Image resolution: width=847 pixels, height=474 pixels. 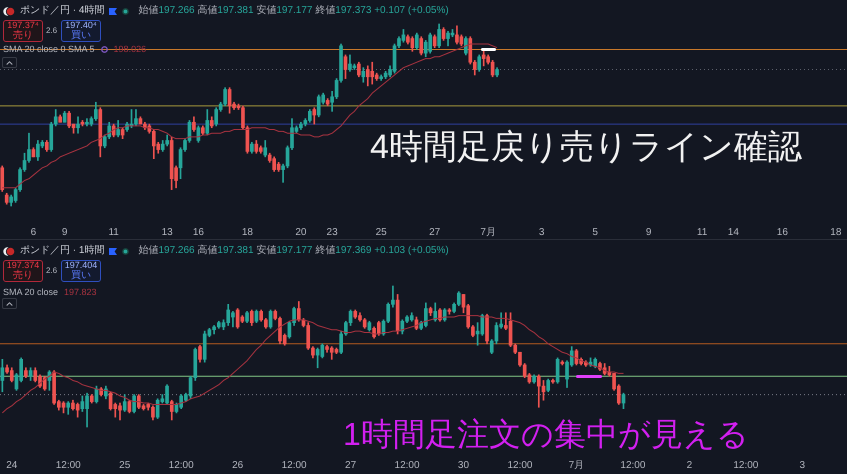 I want to click on x-tick-label: 13, so click(x=168, y=232).